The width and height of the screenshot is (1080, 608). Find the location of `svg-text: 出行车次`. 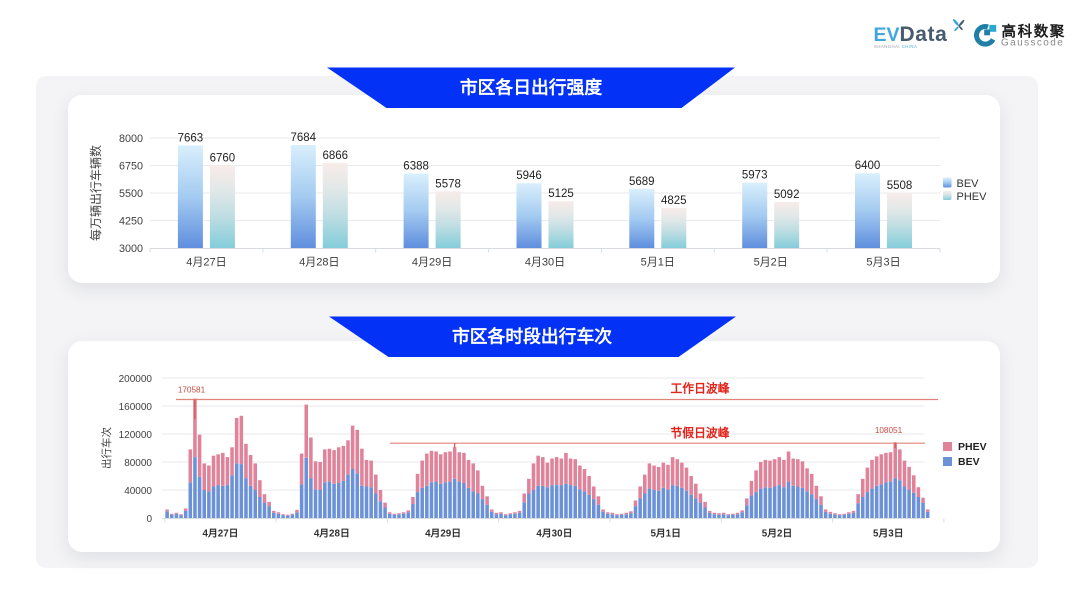

svg-text: 出行车次 is located at coordinates (106, 448).